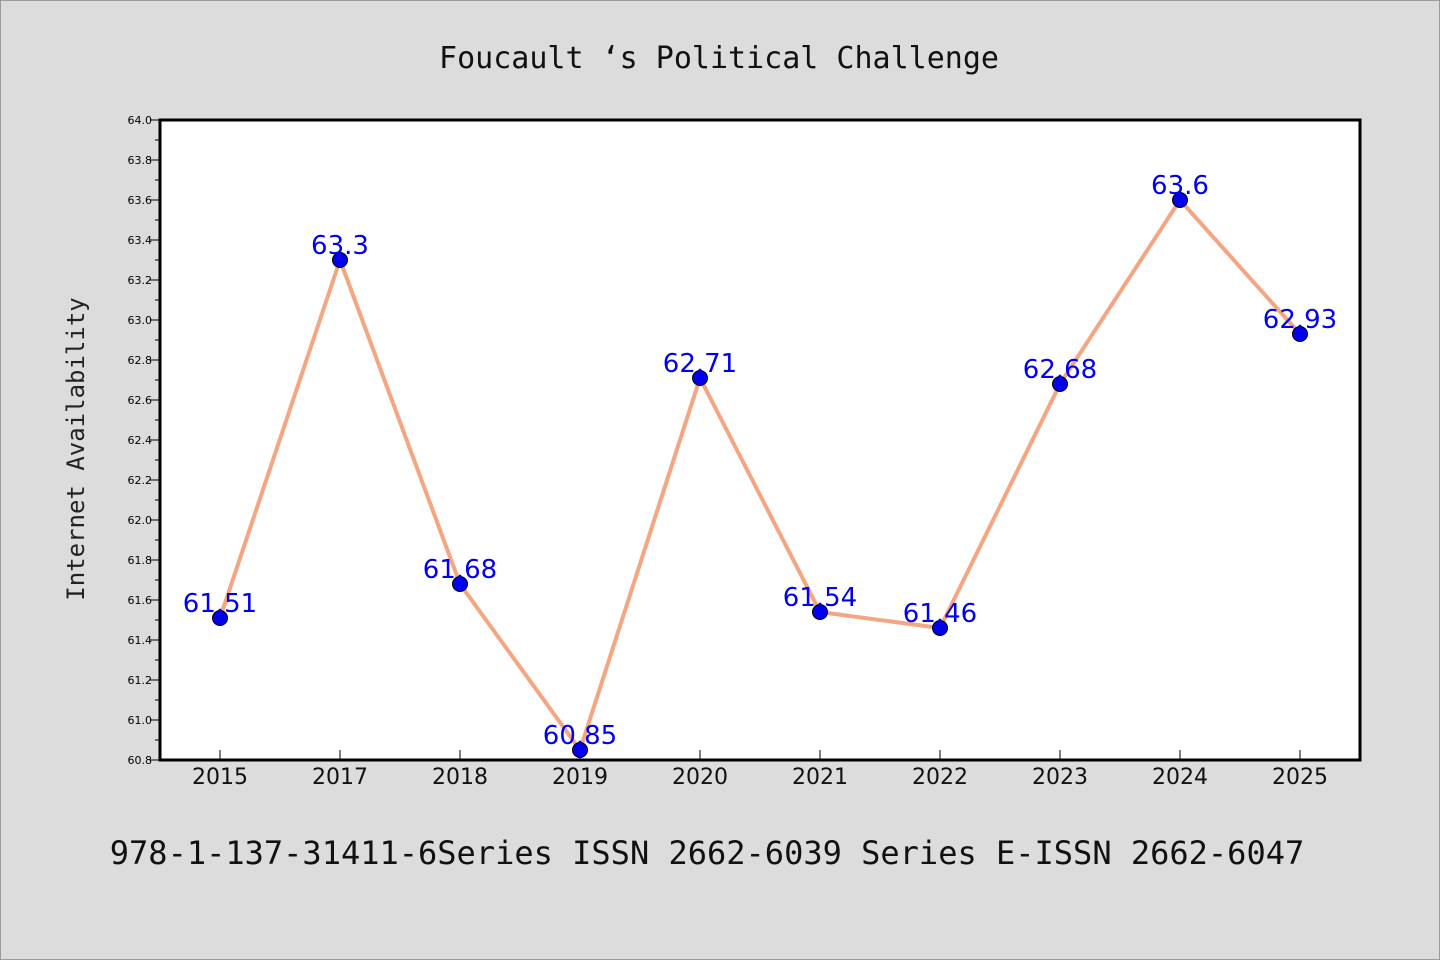 The width and height of the screenshot is (1440, 960). I want to click on y-tick-label: 63.8, so click(140, 160).